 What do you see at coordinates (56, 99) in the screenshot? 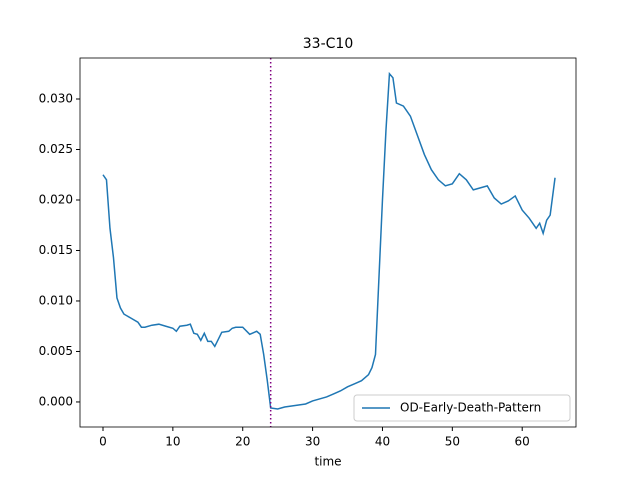
I see `y-tick-label: 0.030` at bounding box center [56, 99].